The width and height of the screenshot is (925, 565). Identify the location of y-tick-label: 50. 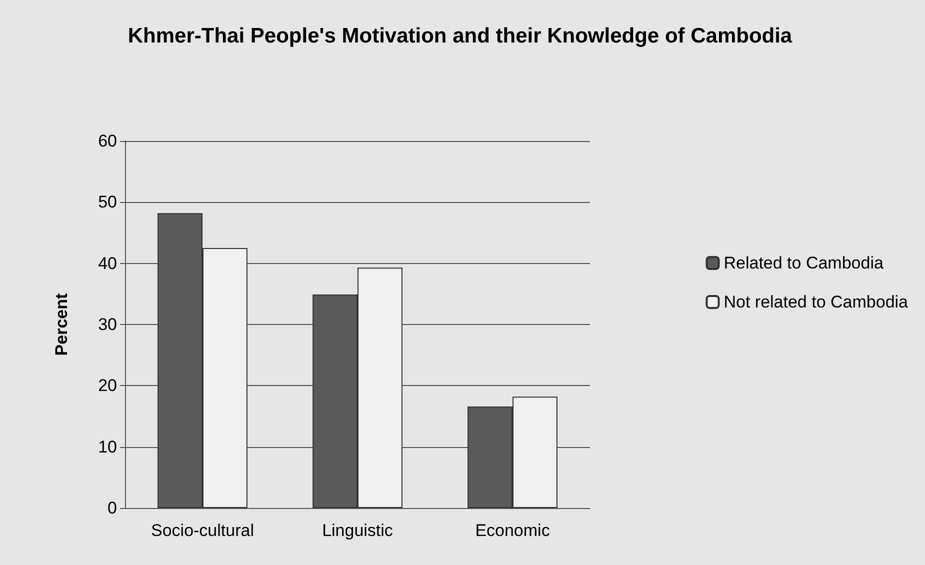
(107, 202).